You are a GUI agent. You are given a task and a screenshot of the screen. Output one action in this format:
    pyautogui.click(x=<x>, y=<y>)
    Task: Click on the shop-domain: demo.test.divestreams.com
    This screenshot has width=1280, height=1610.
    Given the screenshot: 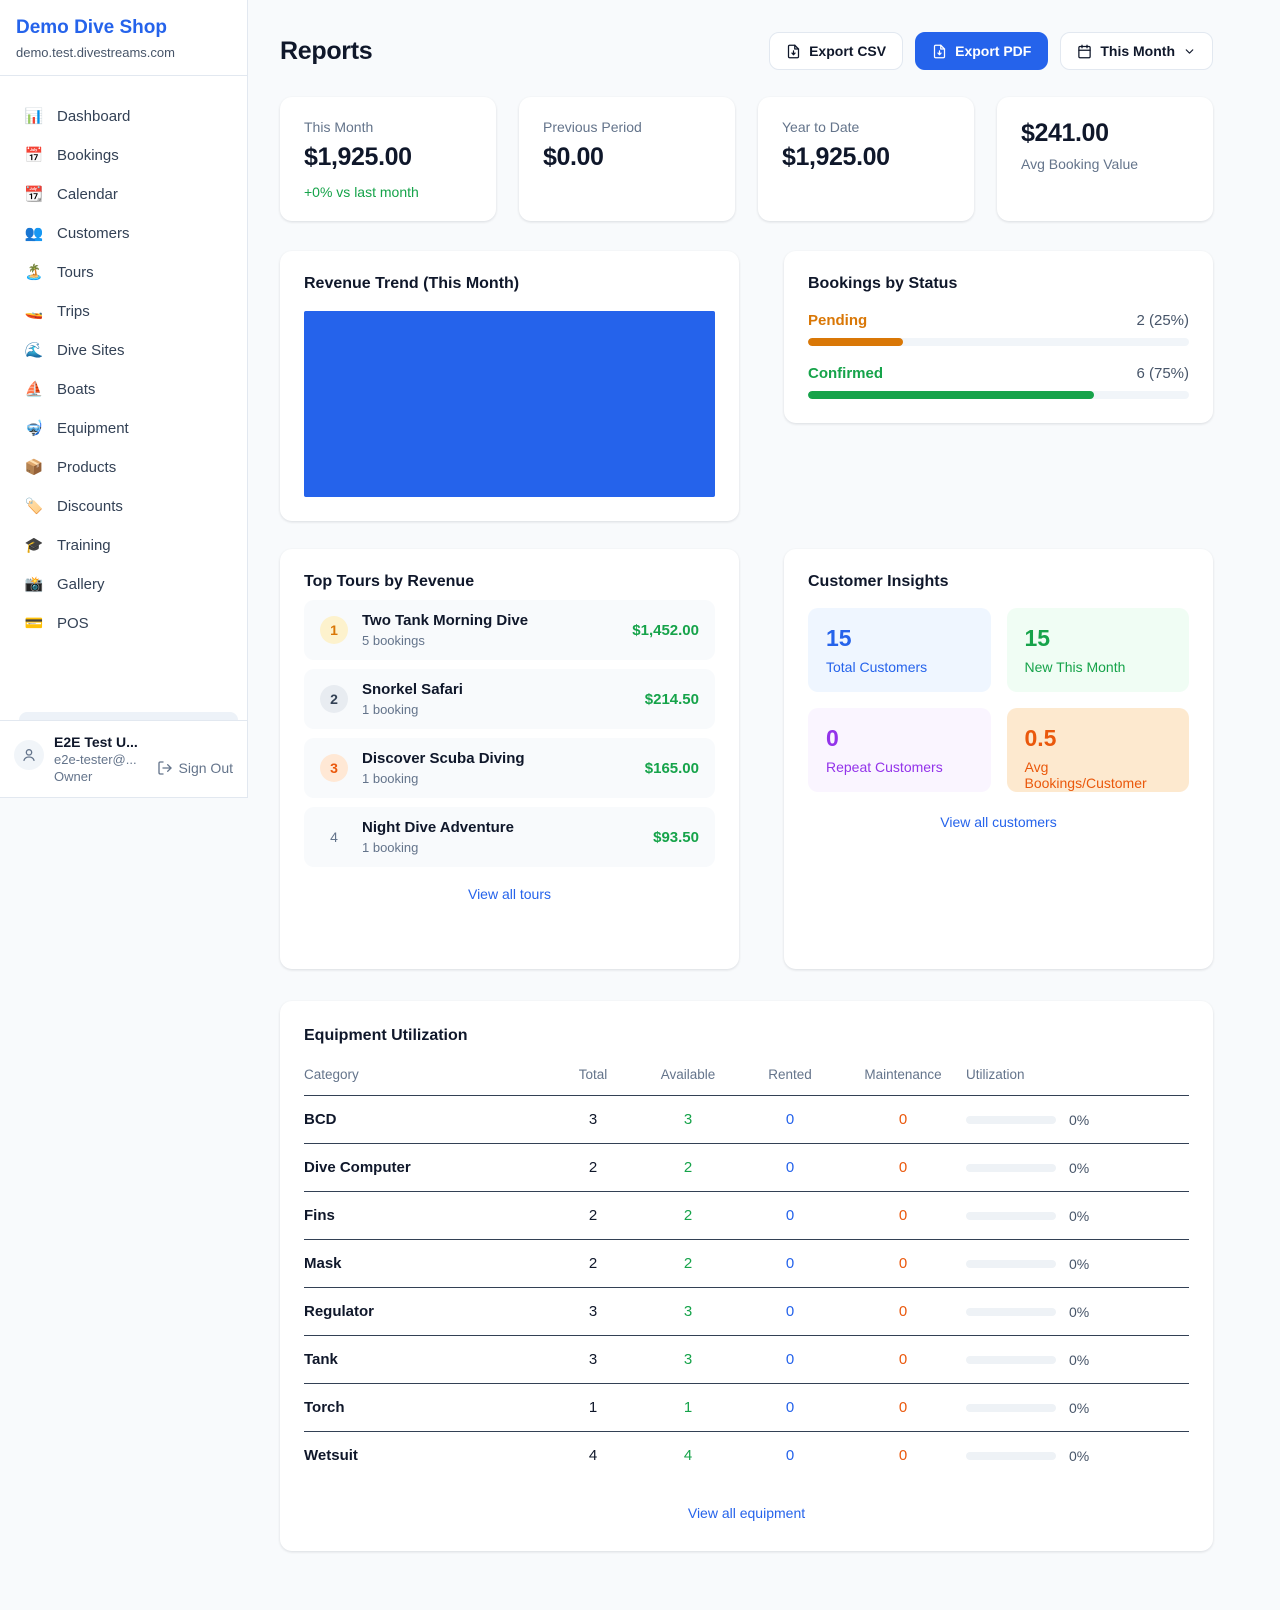 What is the action you would take?
    pyautogui.click(x=95, y=52)
    